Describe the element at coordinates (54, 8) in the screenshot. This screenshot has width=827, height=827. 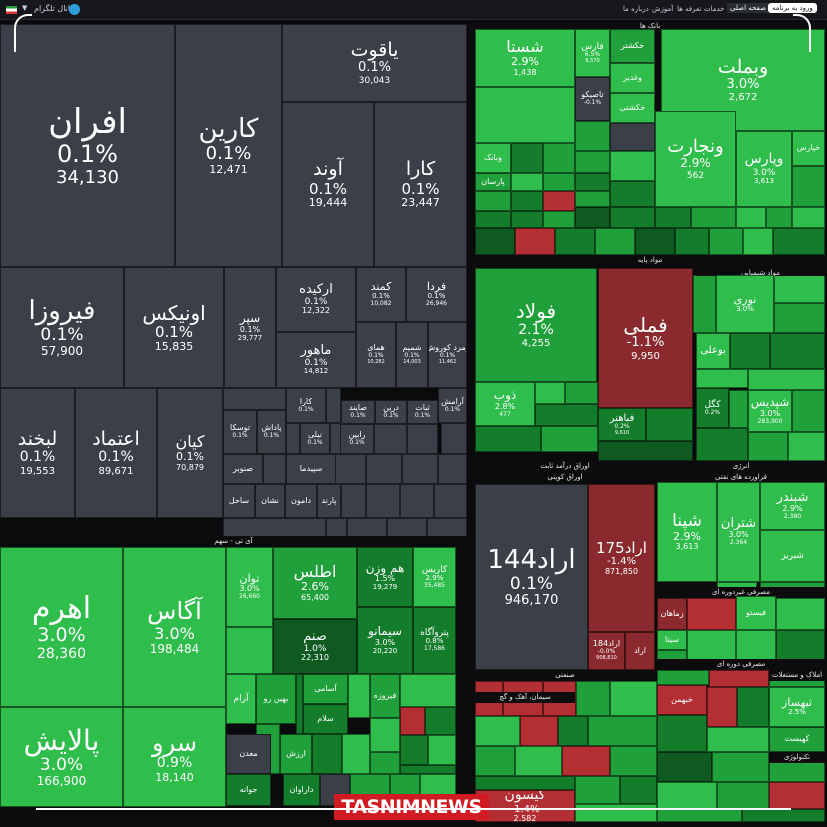
I see `channel-link: کانال تلگرام` at that location.